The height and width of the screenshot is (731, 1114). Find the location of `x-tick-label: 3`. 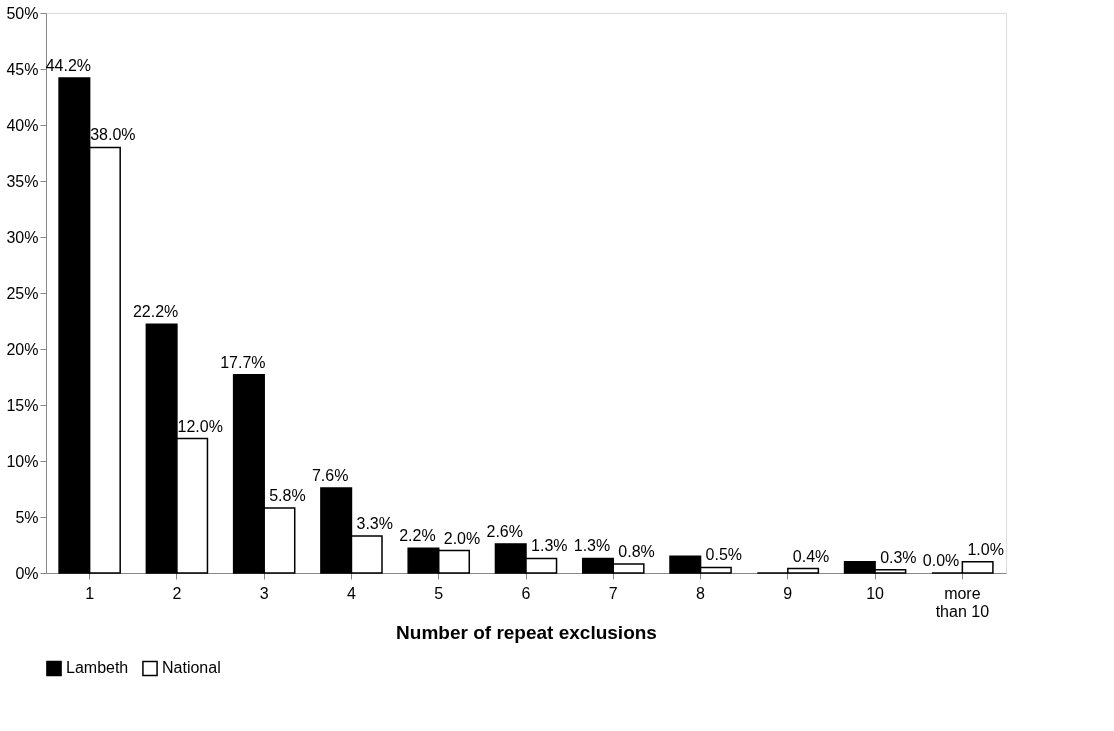

x-tick-label: 3 is located at coordinates (264, 593).